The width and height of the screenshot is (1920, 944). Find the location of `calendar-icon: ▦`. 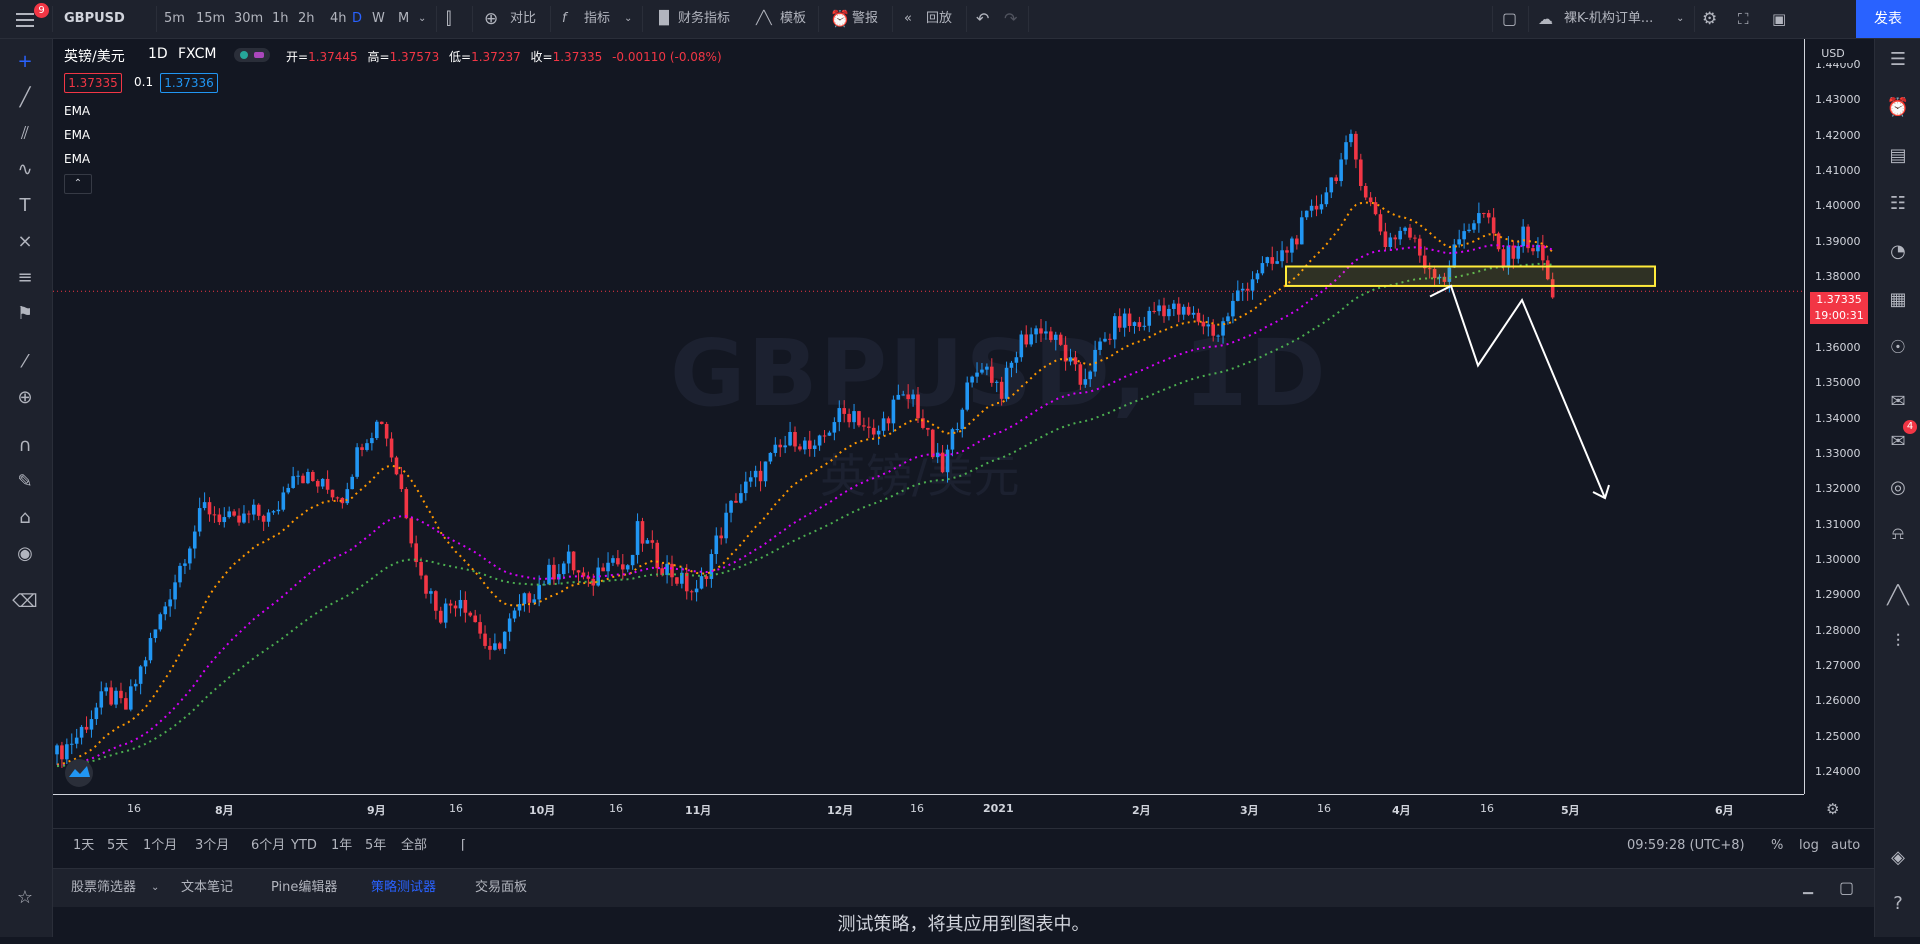

calendar-icon: ▦ is located at coordinates (1898, 299).